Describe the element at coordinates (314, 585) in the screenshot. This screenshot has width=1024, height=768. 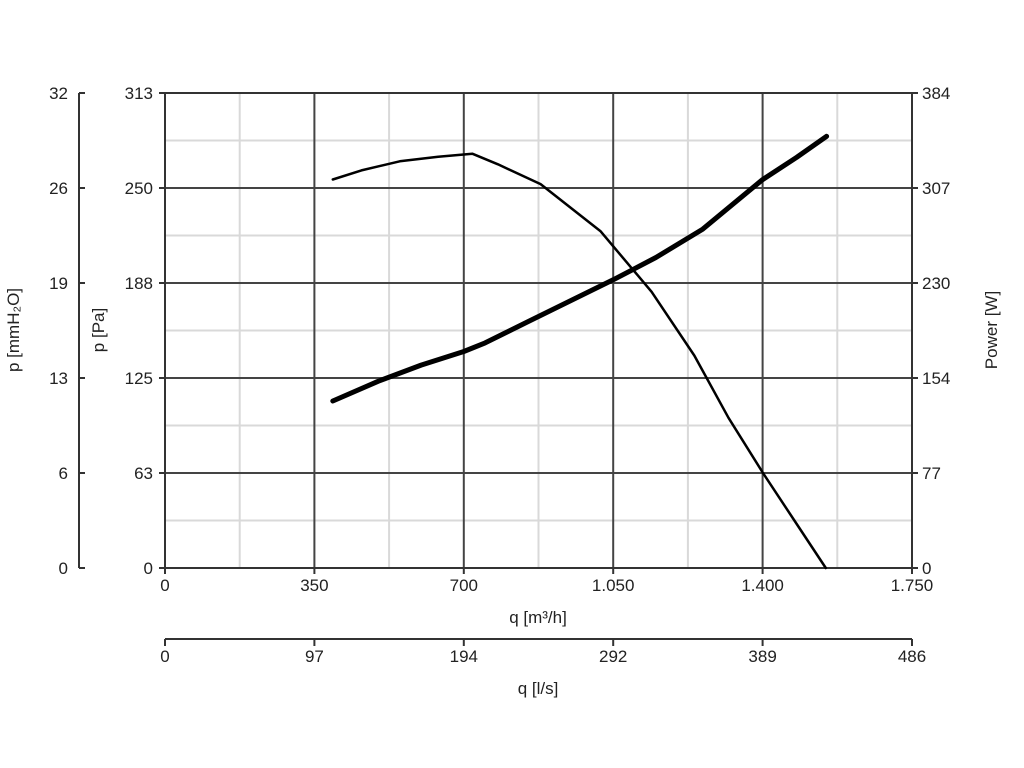
I see `x-main-tick-label: 350` at that location.